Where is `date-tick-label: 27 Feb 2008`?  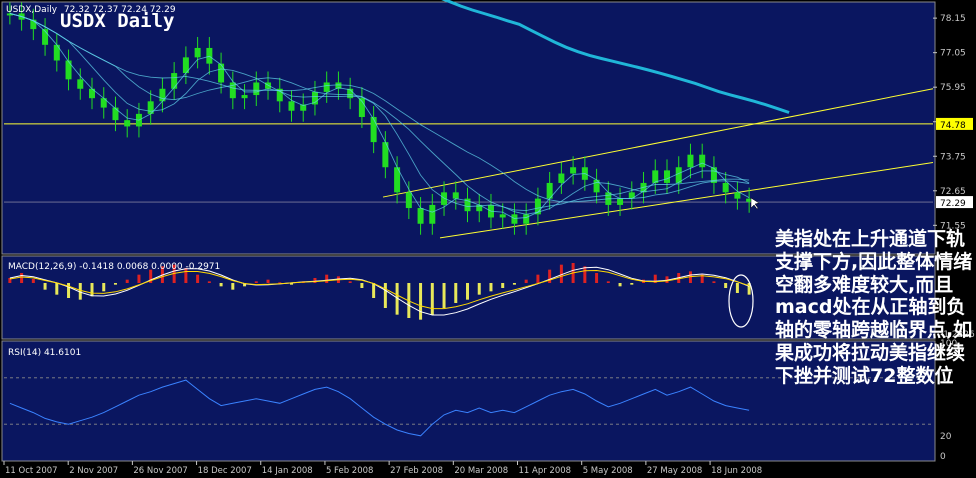 date-tick-label: 27 Feb 2008 is located at coordinates (416, 471).